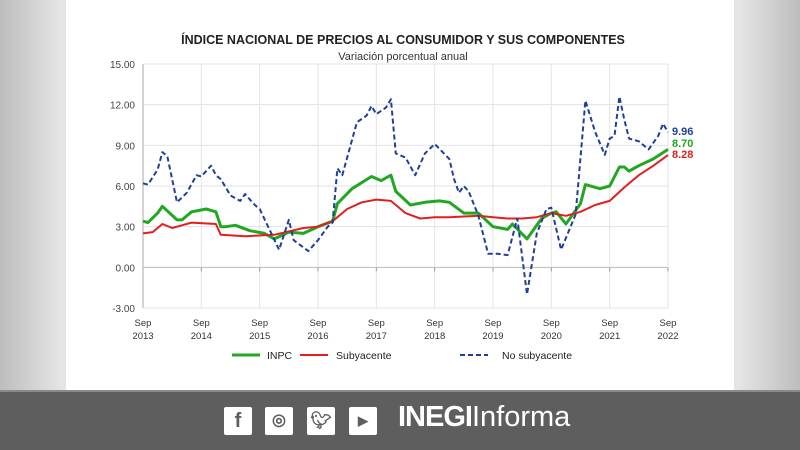 The height and width of the screenshot is (450, 800). Describe the element at coordinates (537, 356) in the screenshot. I see `legend-label: No subyacente` at that location.